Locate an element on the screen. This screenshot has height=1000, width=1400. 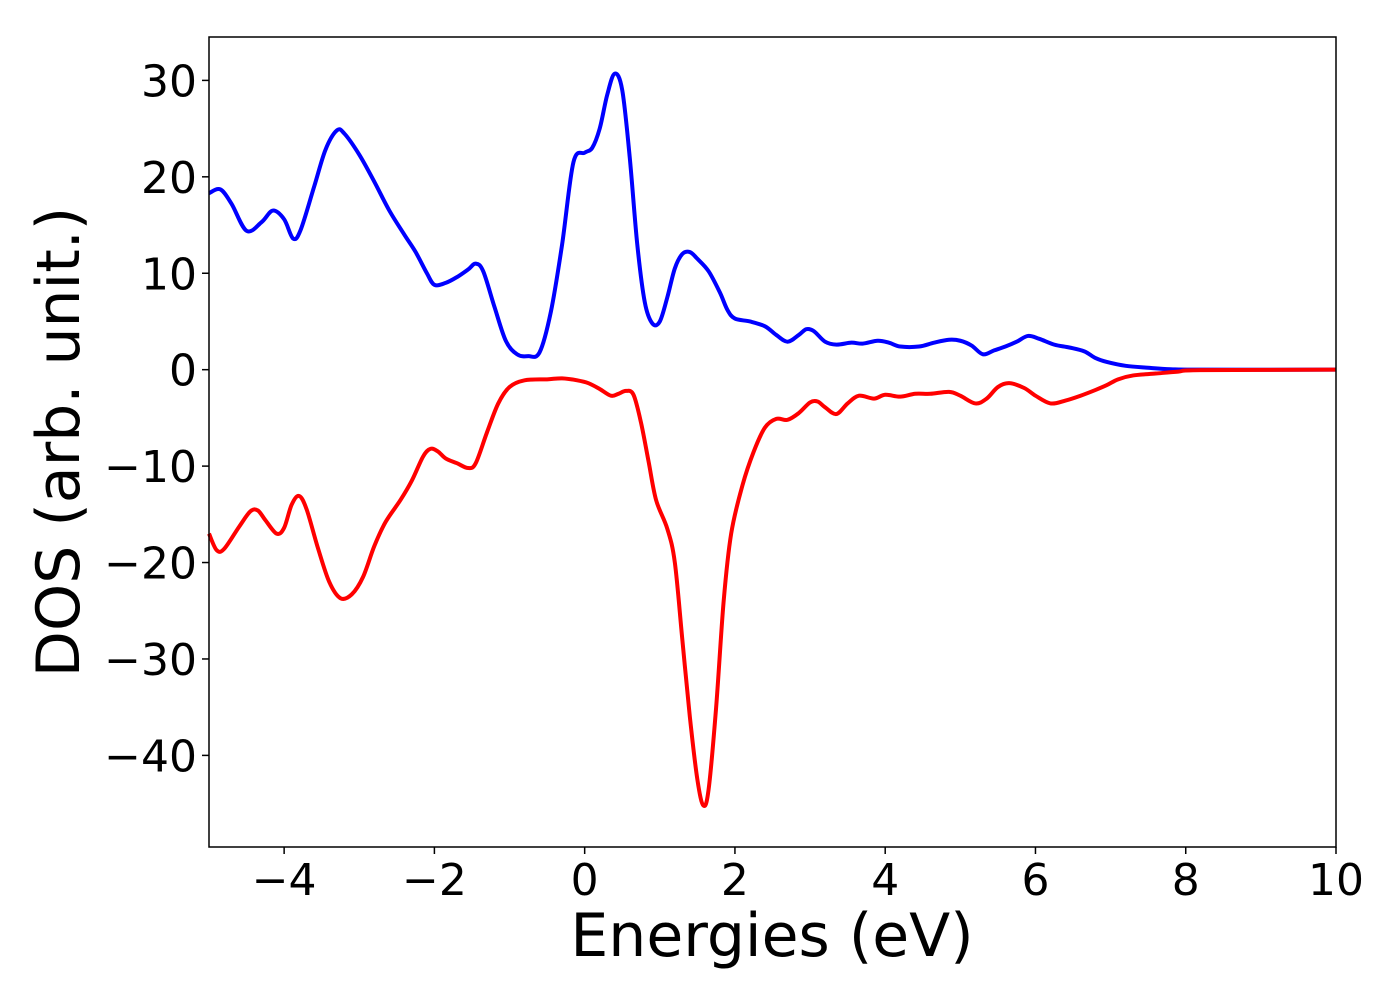
y-tick-label: 30 is located at coordinates (169, 81).